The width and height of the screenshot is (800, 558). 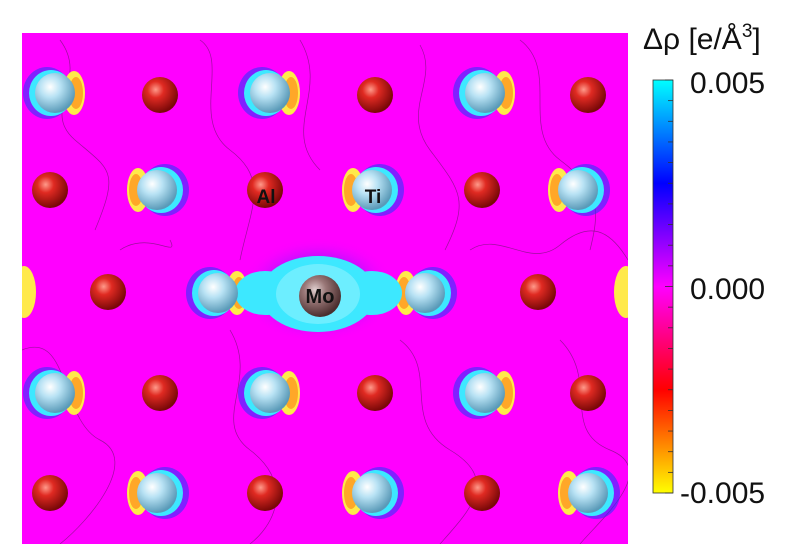 I want to click on mo-atom-label: Mo, so click(x=320, y=297).